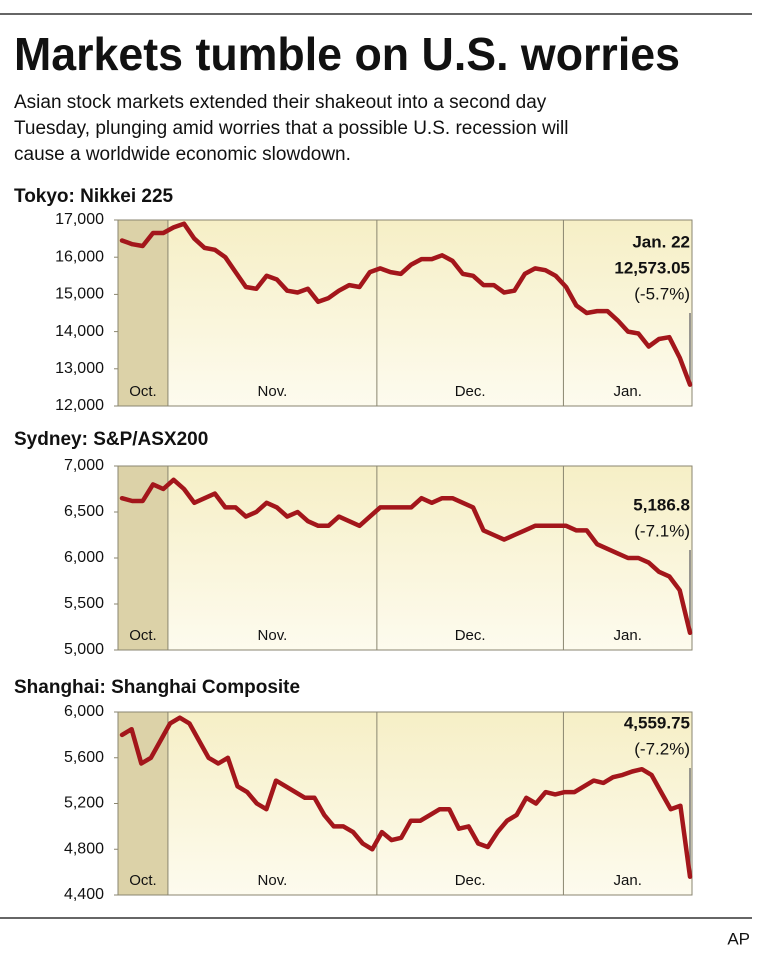 The width and height of the screenshot is (760, 962). I want to click on y-tick-label: 4,800, so click(84, 848).